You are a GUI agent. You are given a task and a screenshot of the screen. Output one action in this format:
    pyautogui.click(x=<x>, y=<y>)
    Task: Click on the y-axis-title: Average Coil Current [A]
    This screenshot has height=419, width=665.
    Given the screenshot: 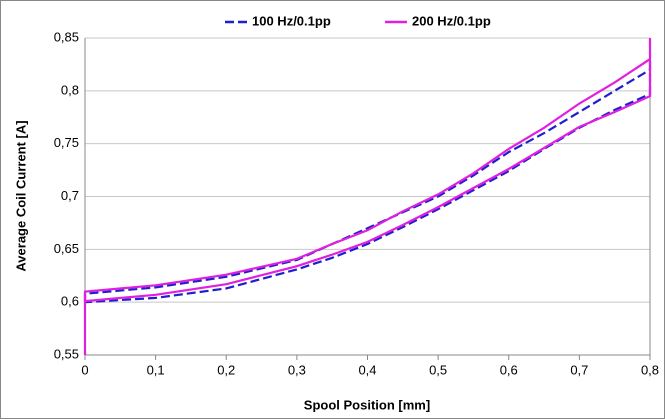 What is the action you would take?
    pyautogui.click(x=20, y=195)
    